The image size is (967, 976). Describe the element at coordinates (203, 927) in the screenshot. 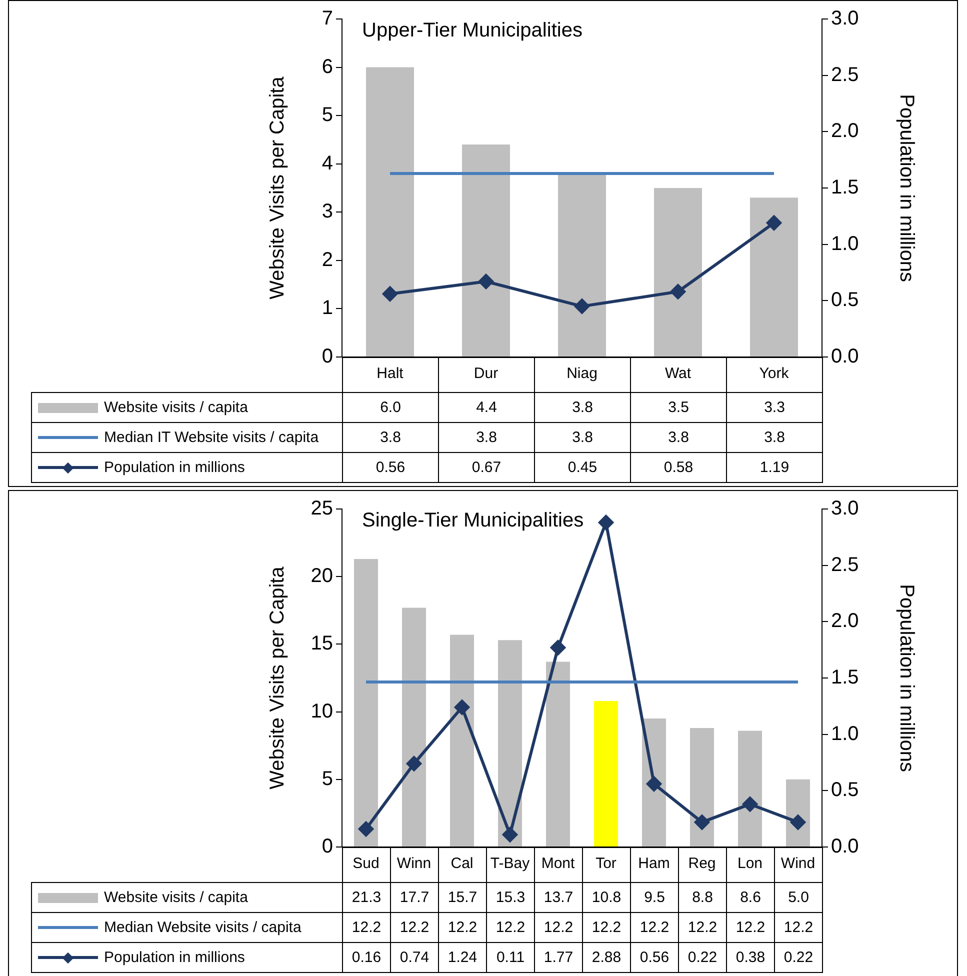

I see `legend-label: Median Website visits / capita` at that location.